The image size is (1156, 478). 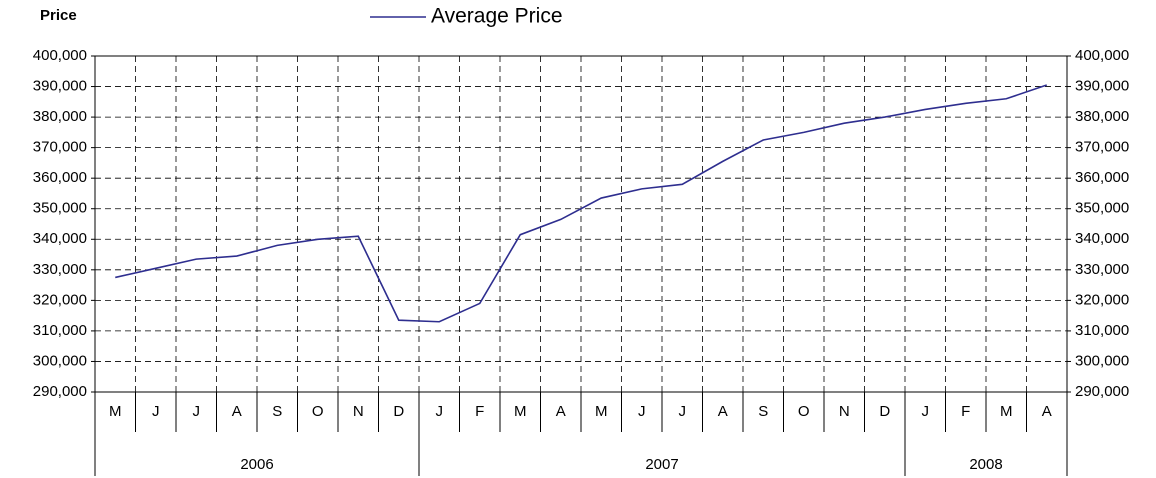 I want to click on group-label: 2007, so click(x=661, y=464).